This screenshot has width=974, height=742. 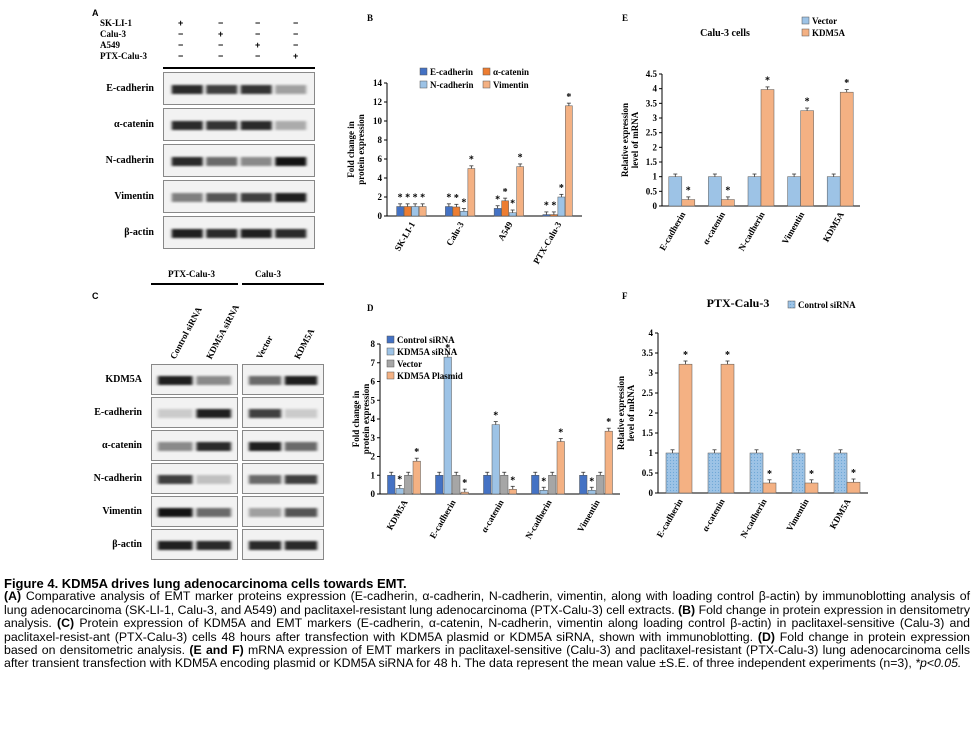 What do you see at coordinates (492, 516) in the screenshot?
I see `x-tick-label: α-catenin` at bounding box center [492, 516].